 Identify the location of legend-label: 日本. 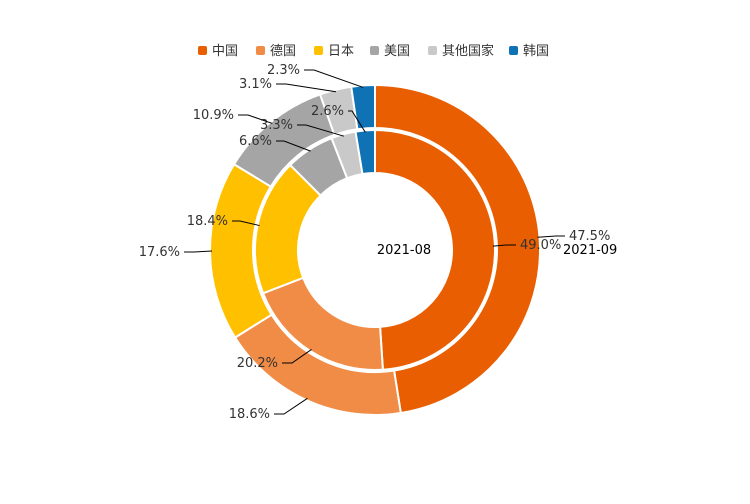
(341, 51).